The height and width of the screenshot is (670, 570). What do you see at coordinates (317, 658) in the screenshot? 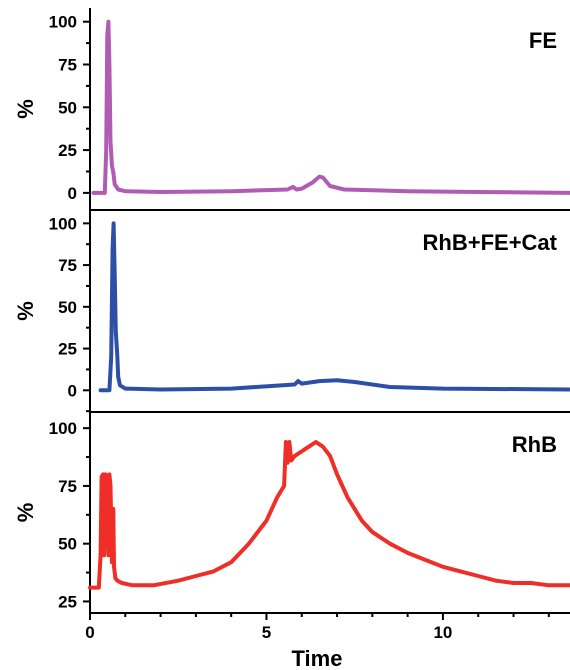
I see `x-axis-title: Time` at bounding box center [317, 658].